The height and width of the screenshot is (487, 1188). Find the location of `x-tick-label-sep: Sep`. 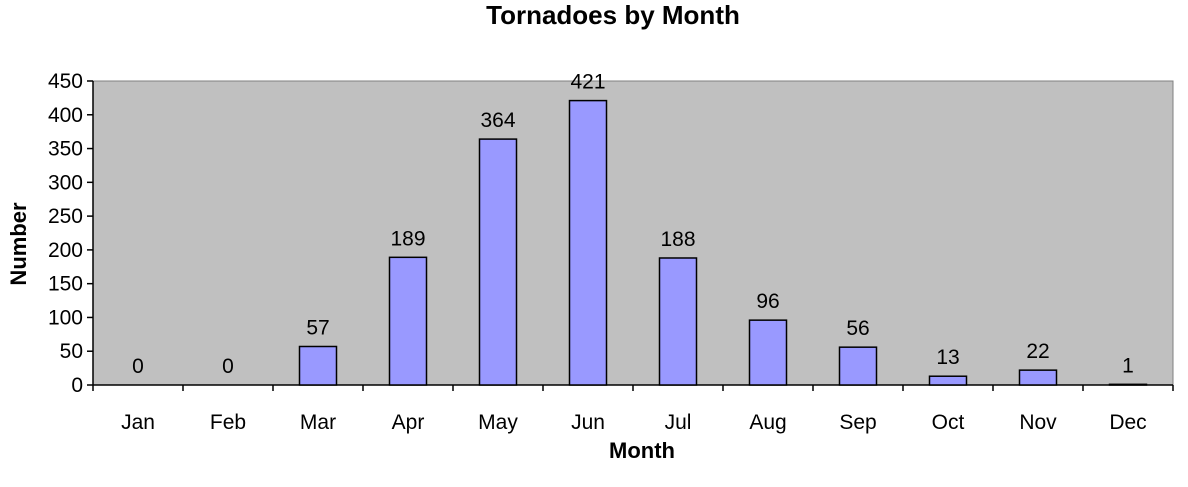

x-tick-label-sep: Sep is located at coordinates (857, 422).